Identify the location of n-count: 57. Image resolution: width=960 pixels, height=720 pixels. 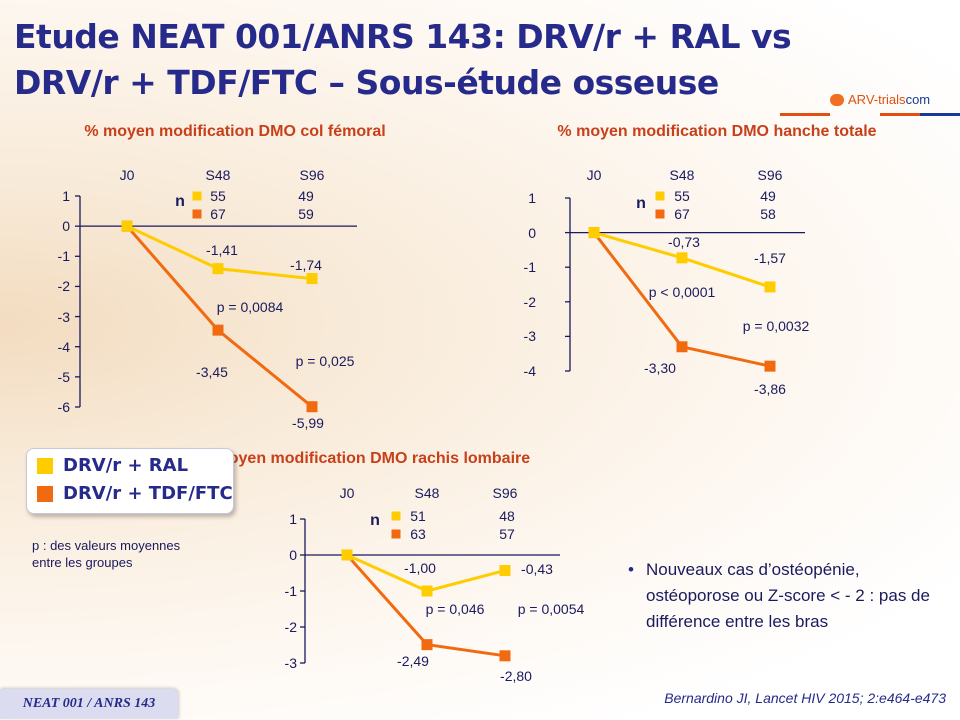
(507, 534).